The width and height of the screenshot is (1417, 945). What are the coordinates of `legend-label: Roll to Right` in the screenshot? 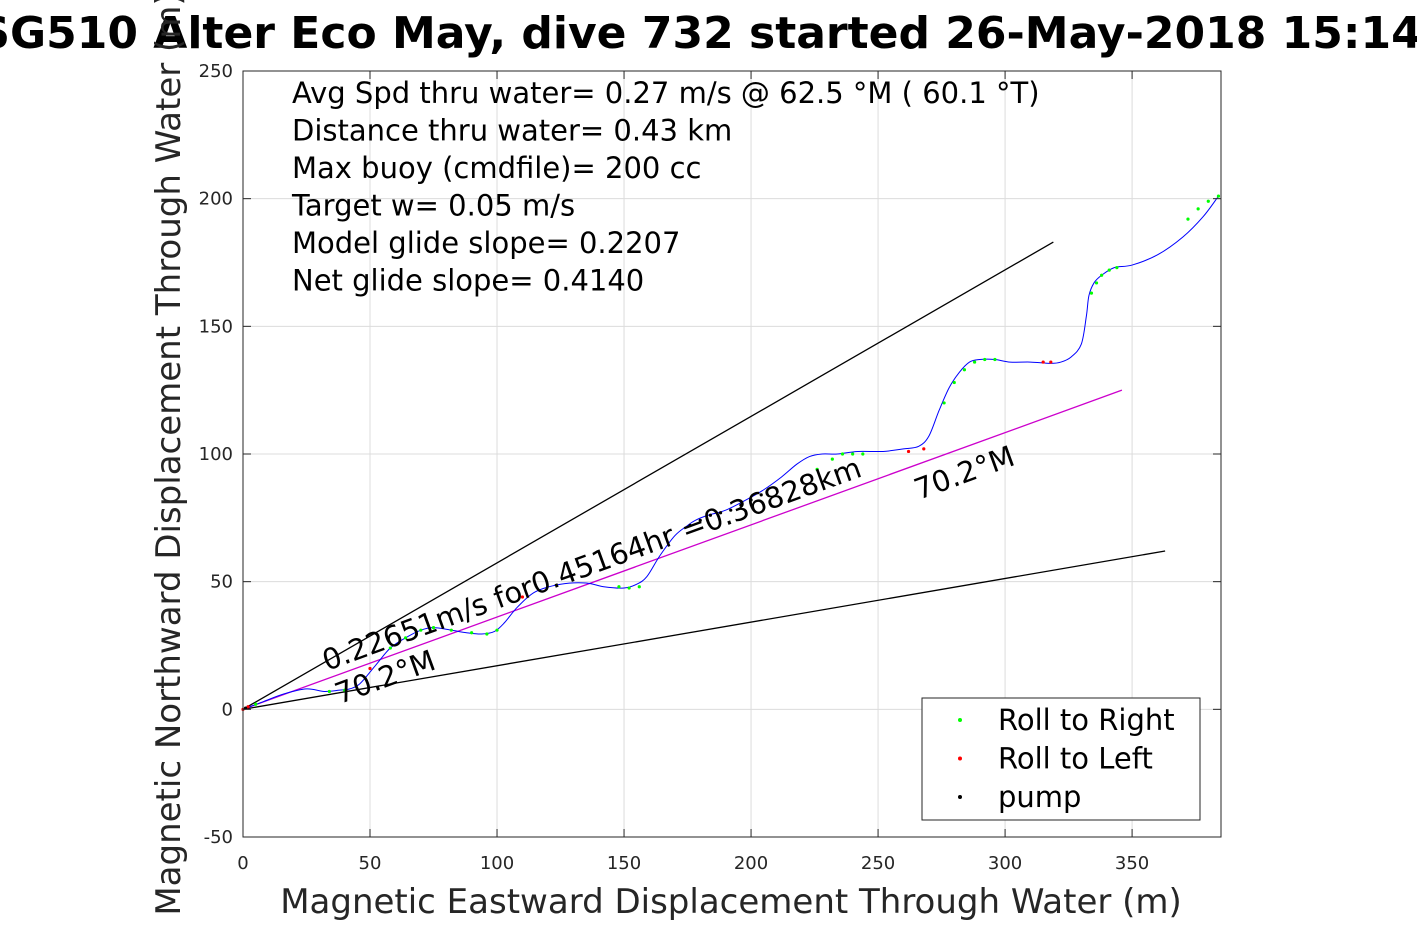 It's located at (1086, 720).